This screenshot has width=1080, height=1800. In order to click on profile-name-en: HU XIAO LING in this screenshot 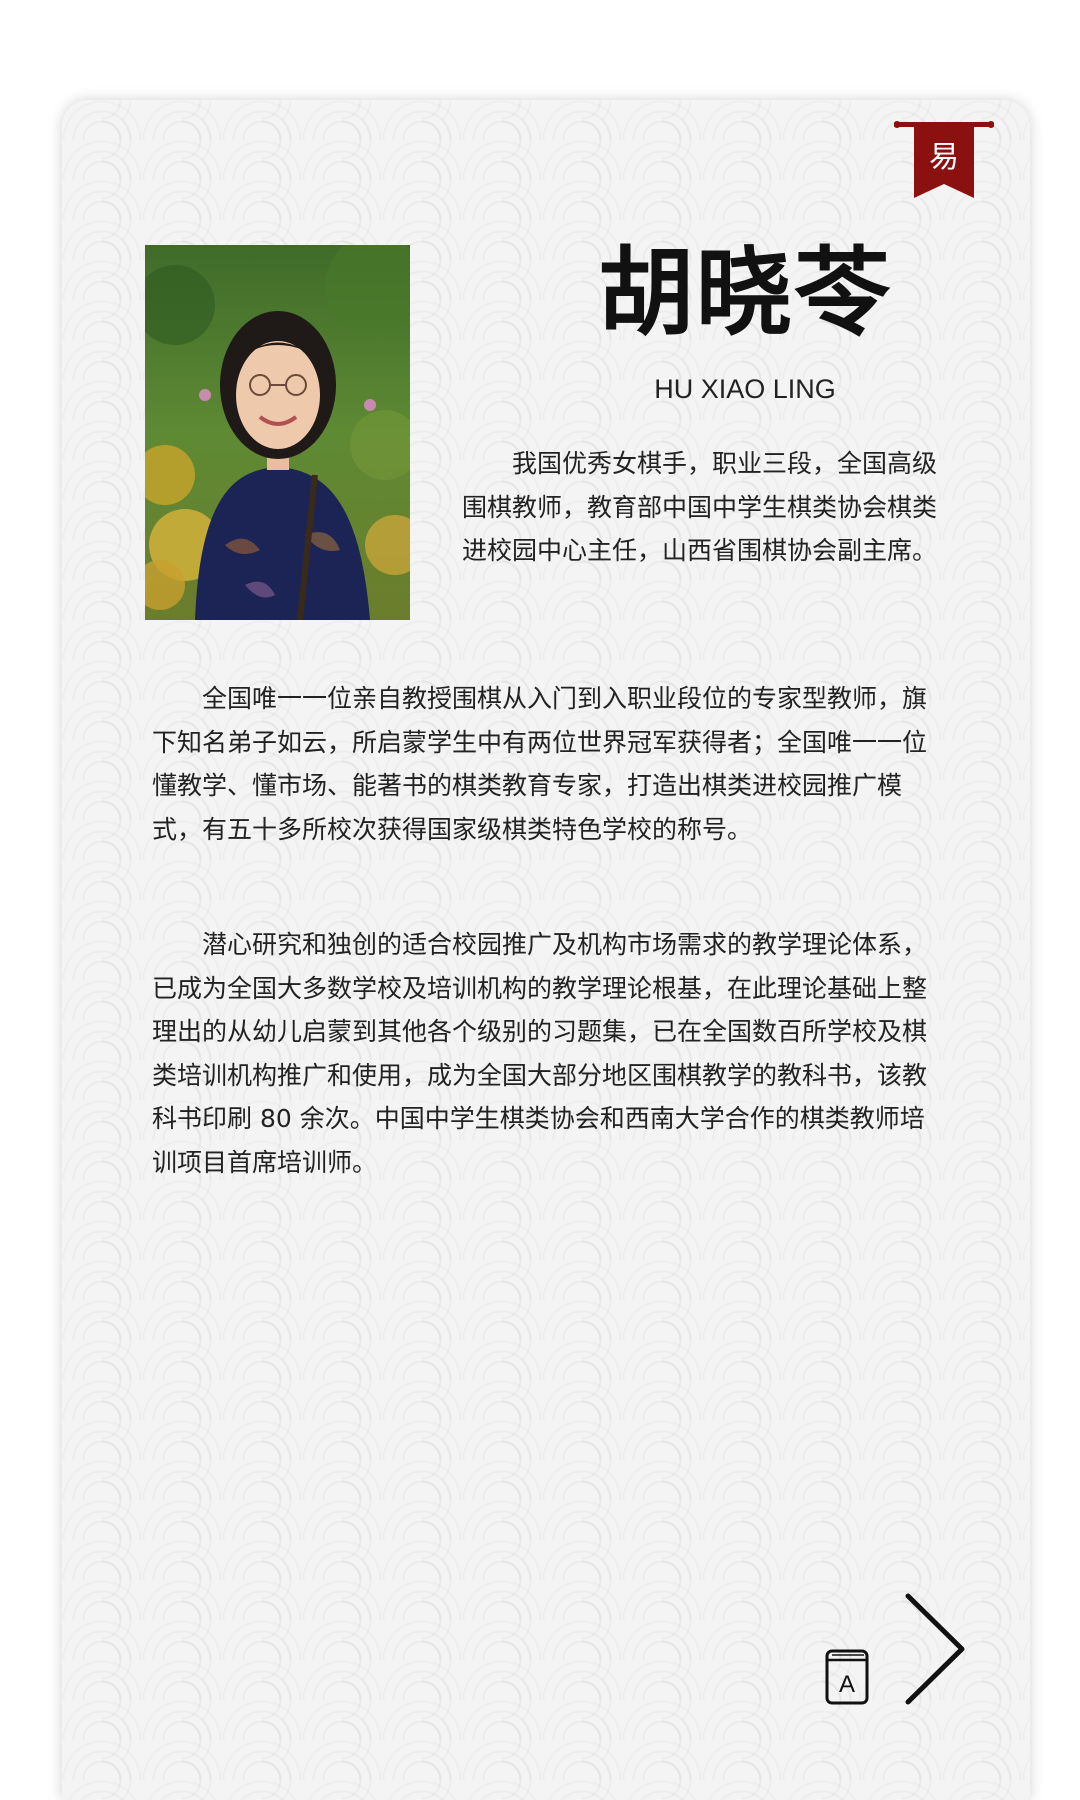, I will do `click(745, 389)`.